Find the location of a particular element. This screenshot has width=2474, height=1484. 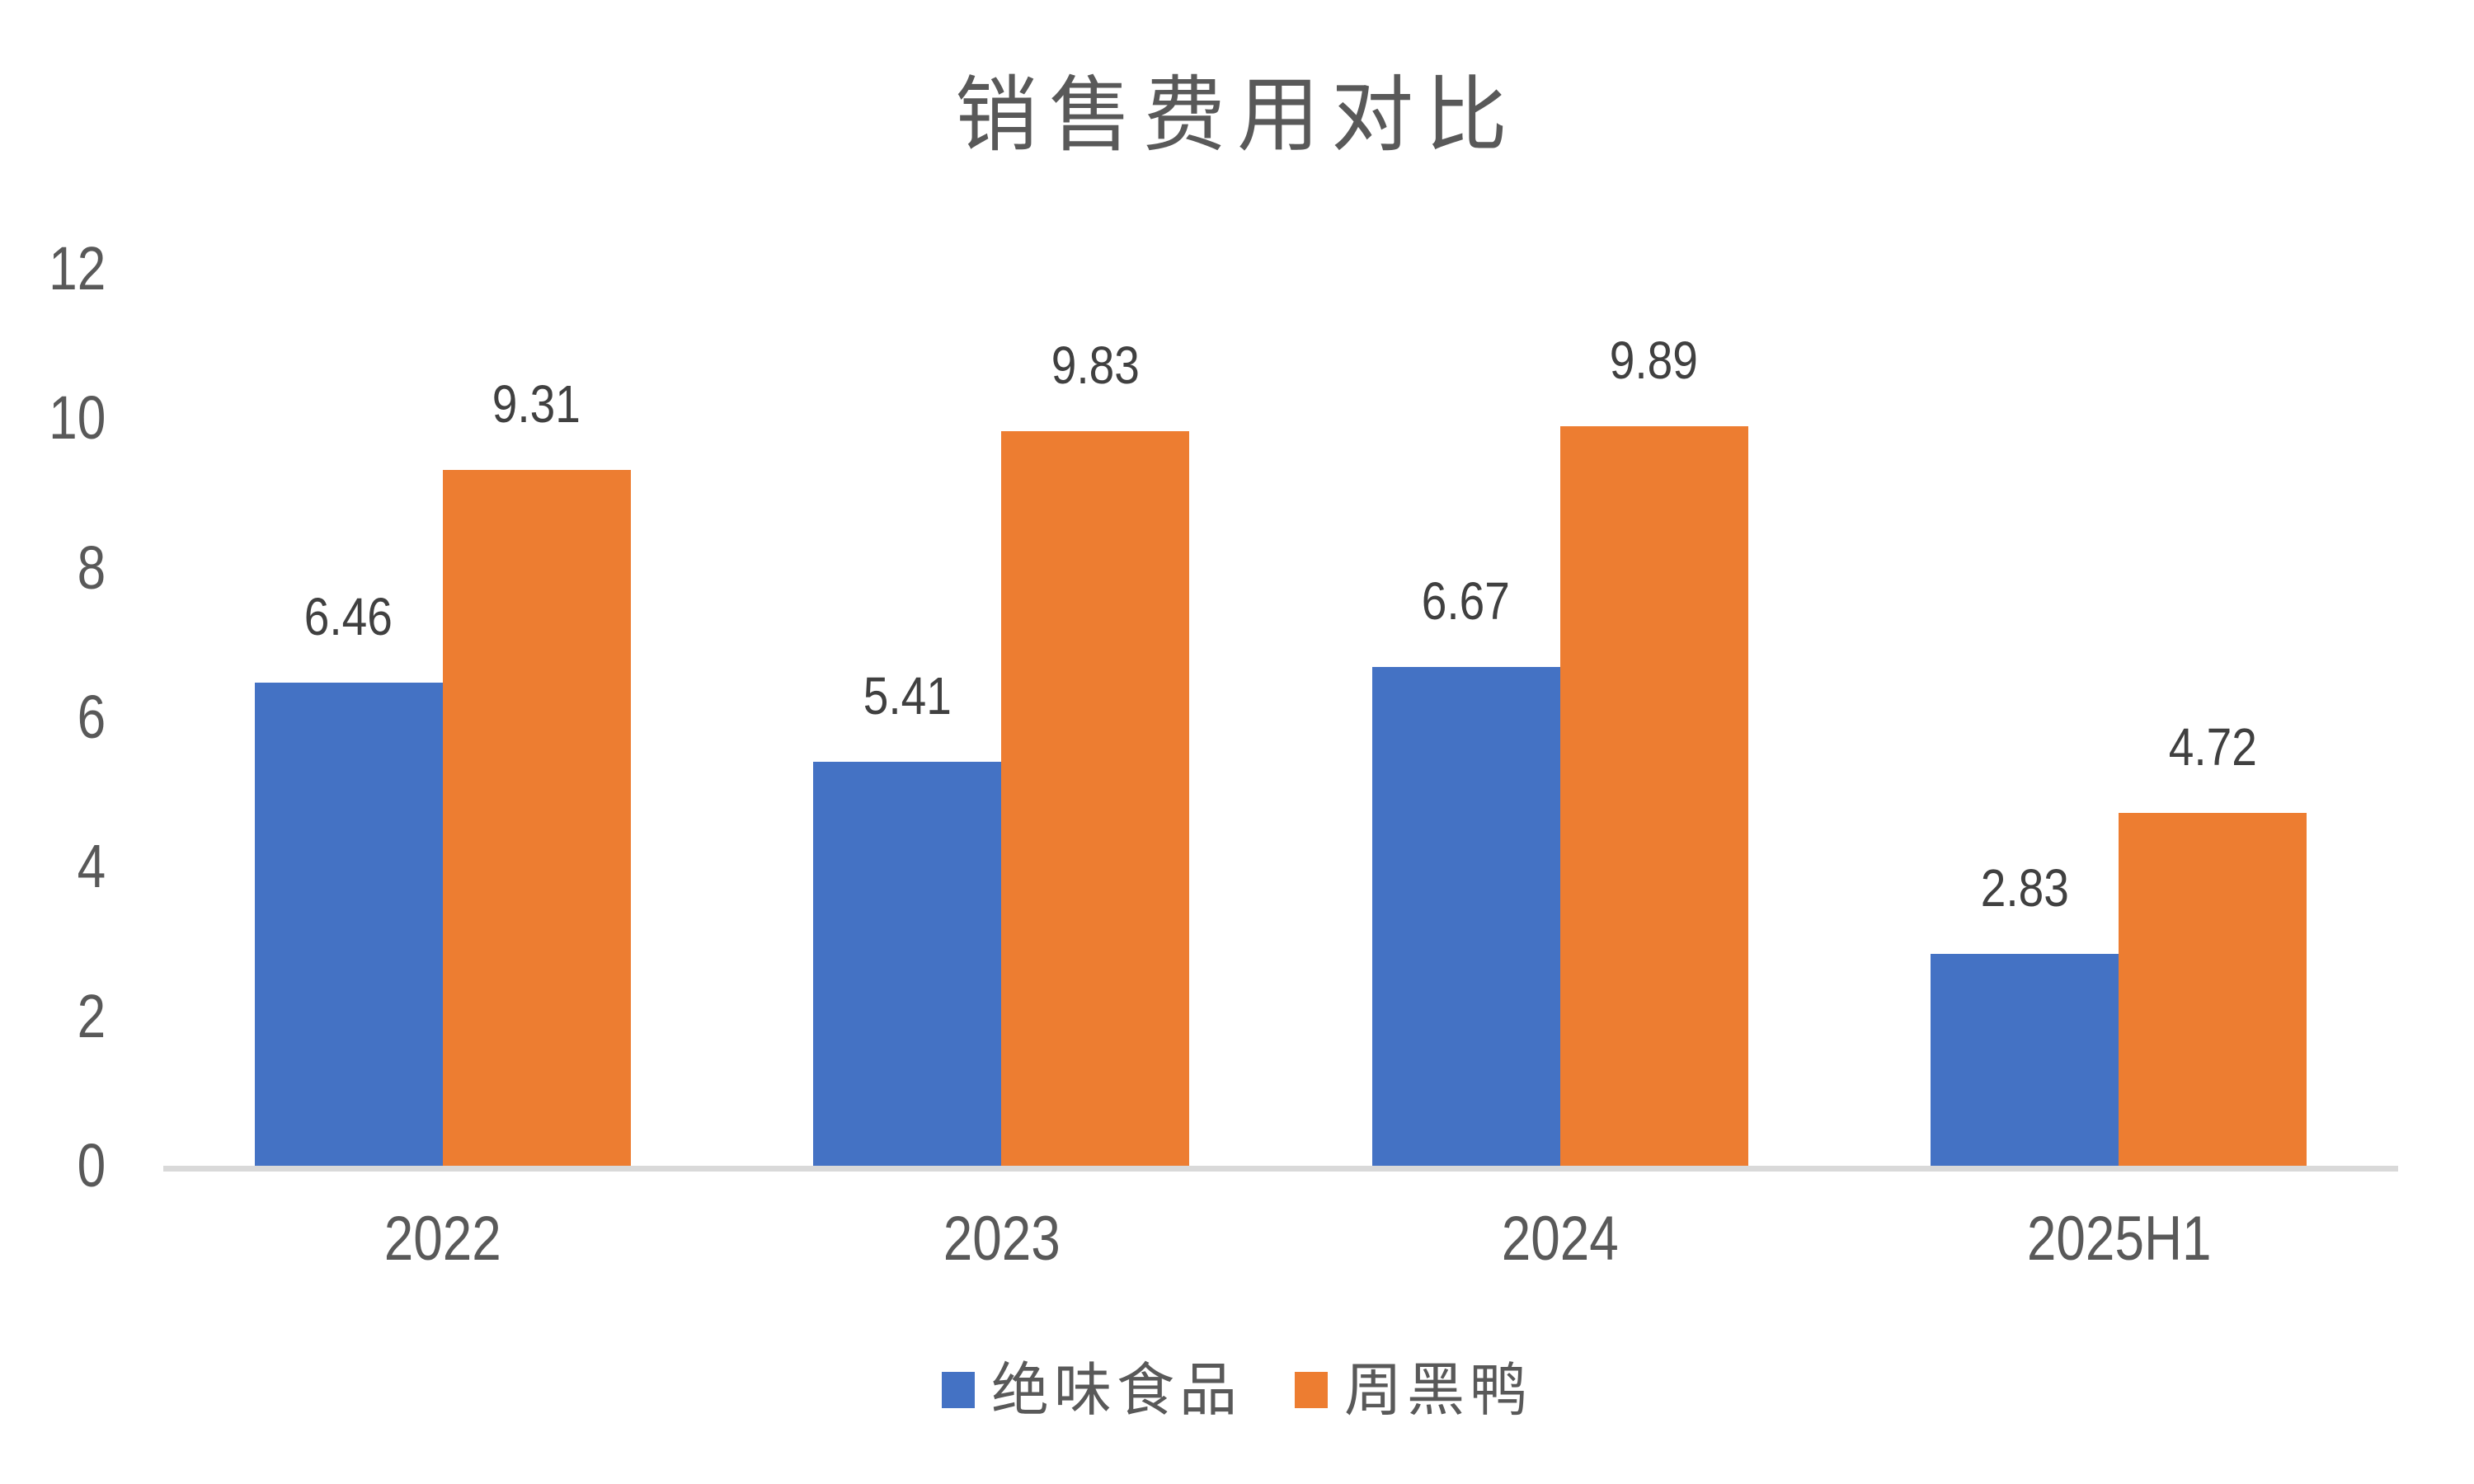

zhouheiya-bar-column: 9.89 is located at coordinates (1653, 748).